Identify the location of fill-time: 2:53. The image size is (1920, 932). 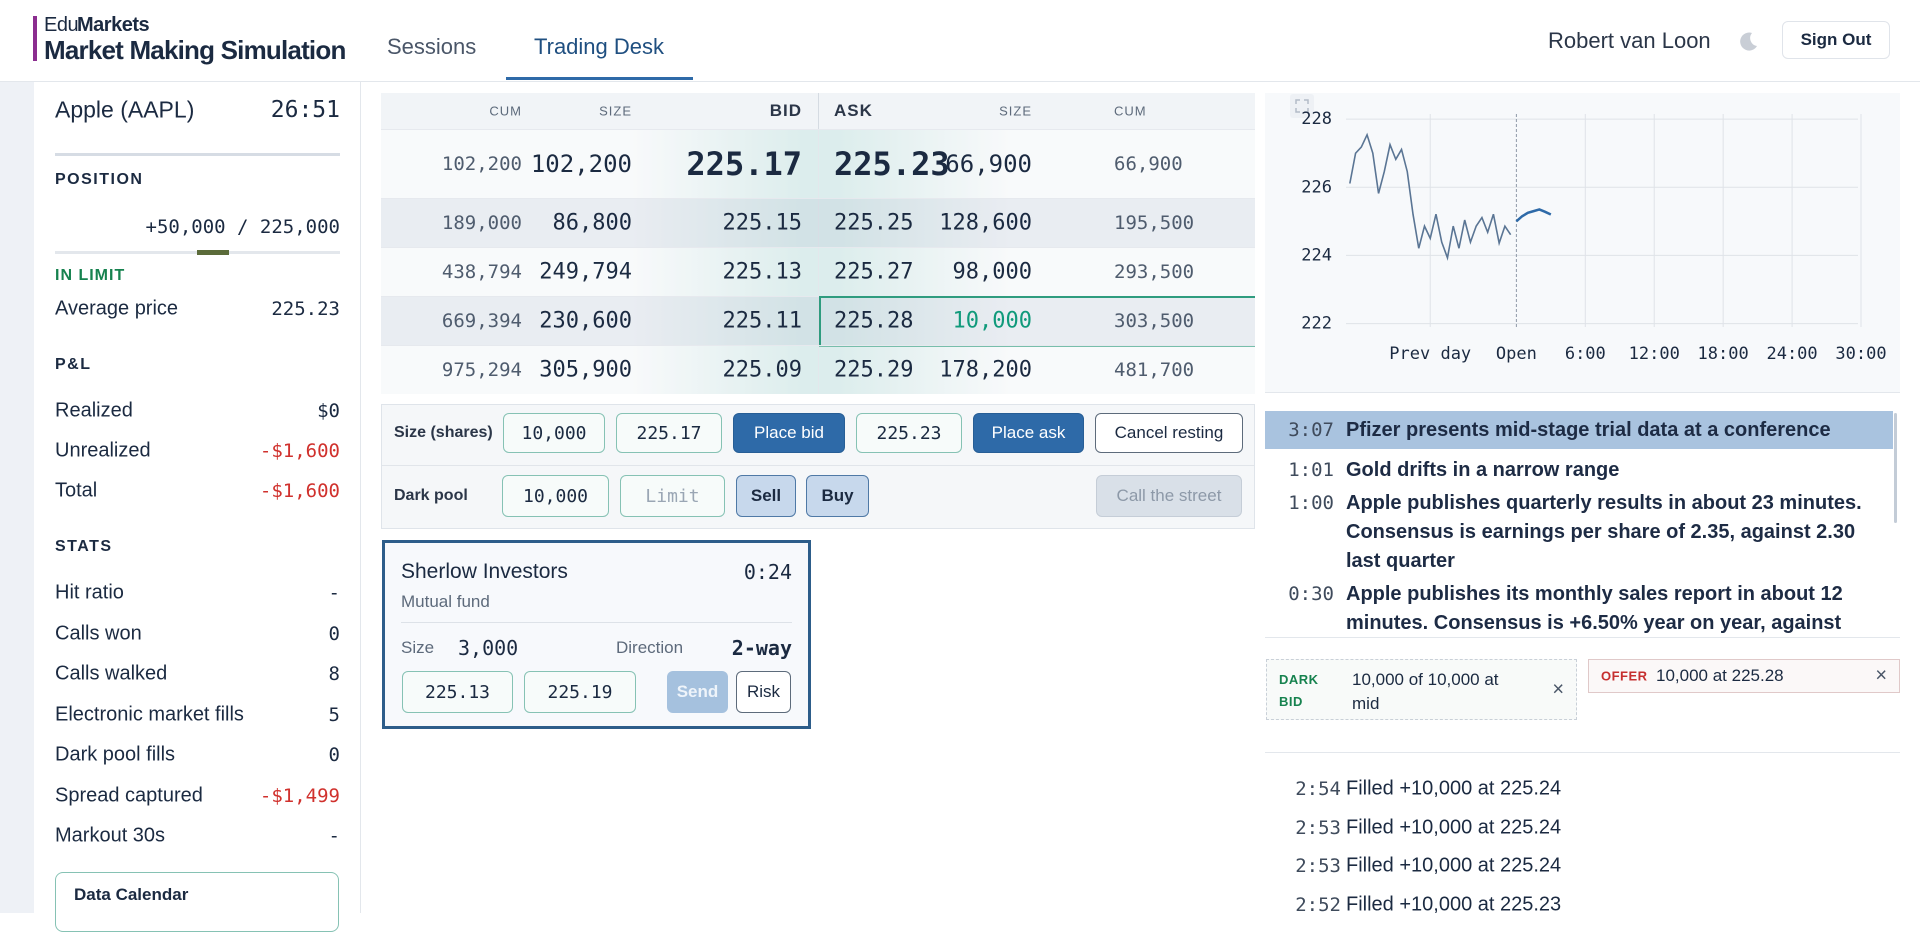
(1318, 827).